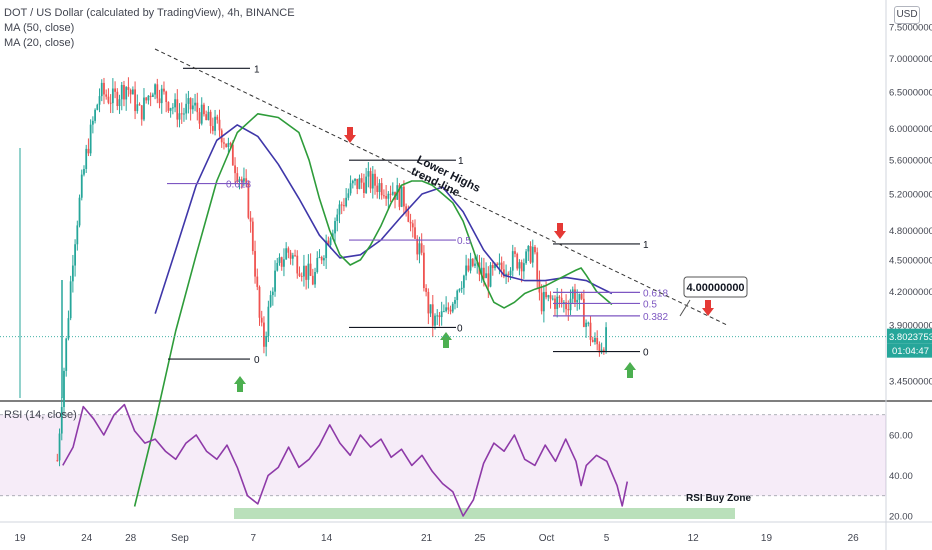  What do you see at coordinates (910, 351) in the screenshot?
I see `countdown-value: 01:04:47` at bounding box center [910, 351].